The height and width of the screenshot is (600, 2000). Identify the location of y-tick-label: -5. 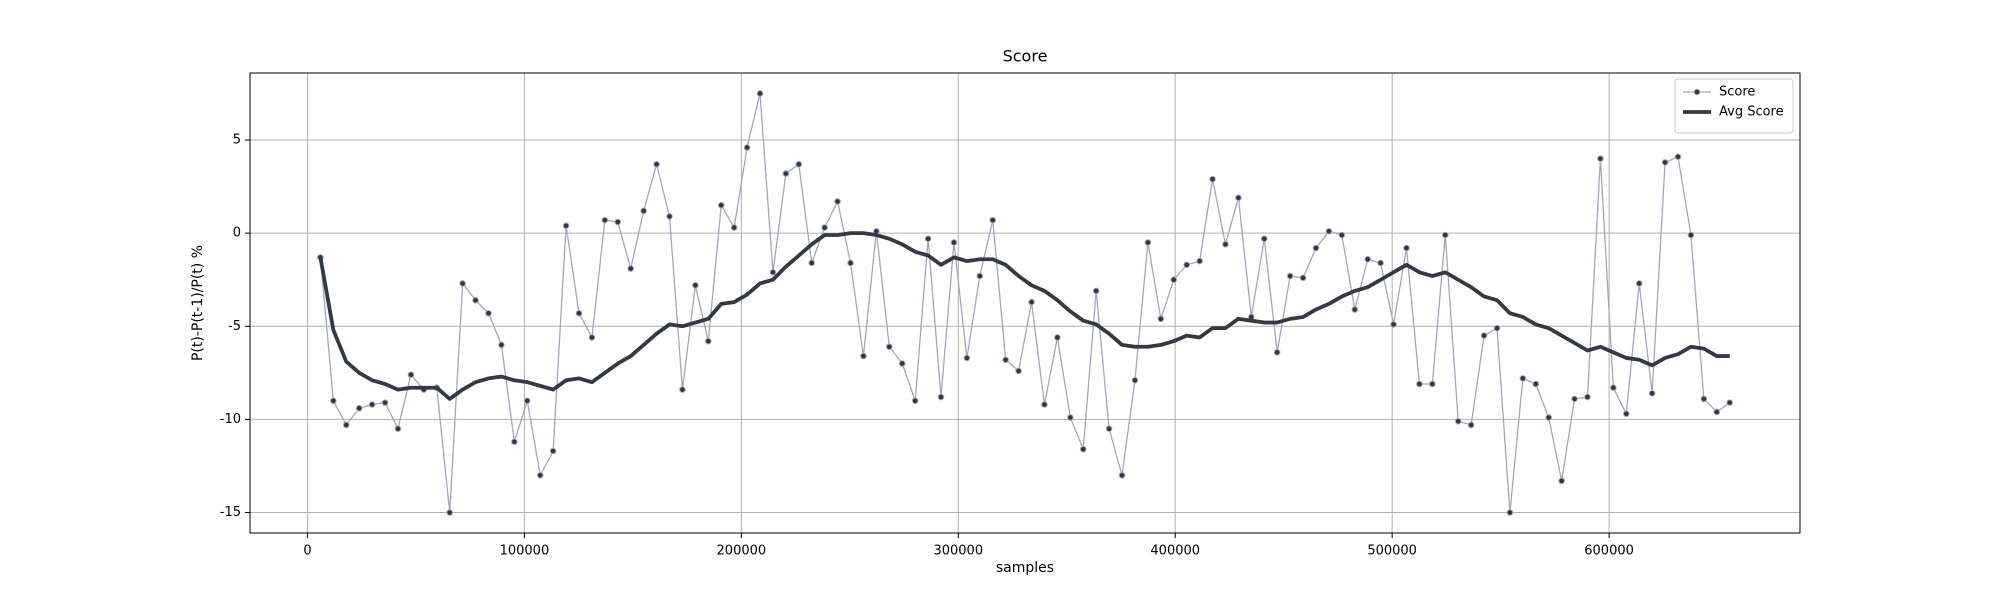
(234, 326).